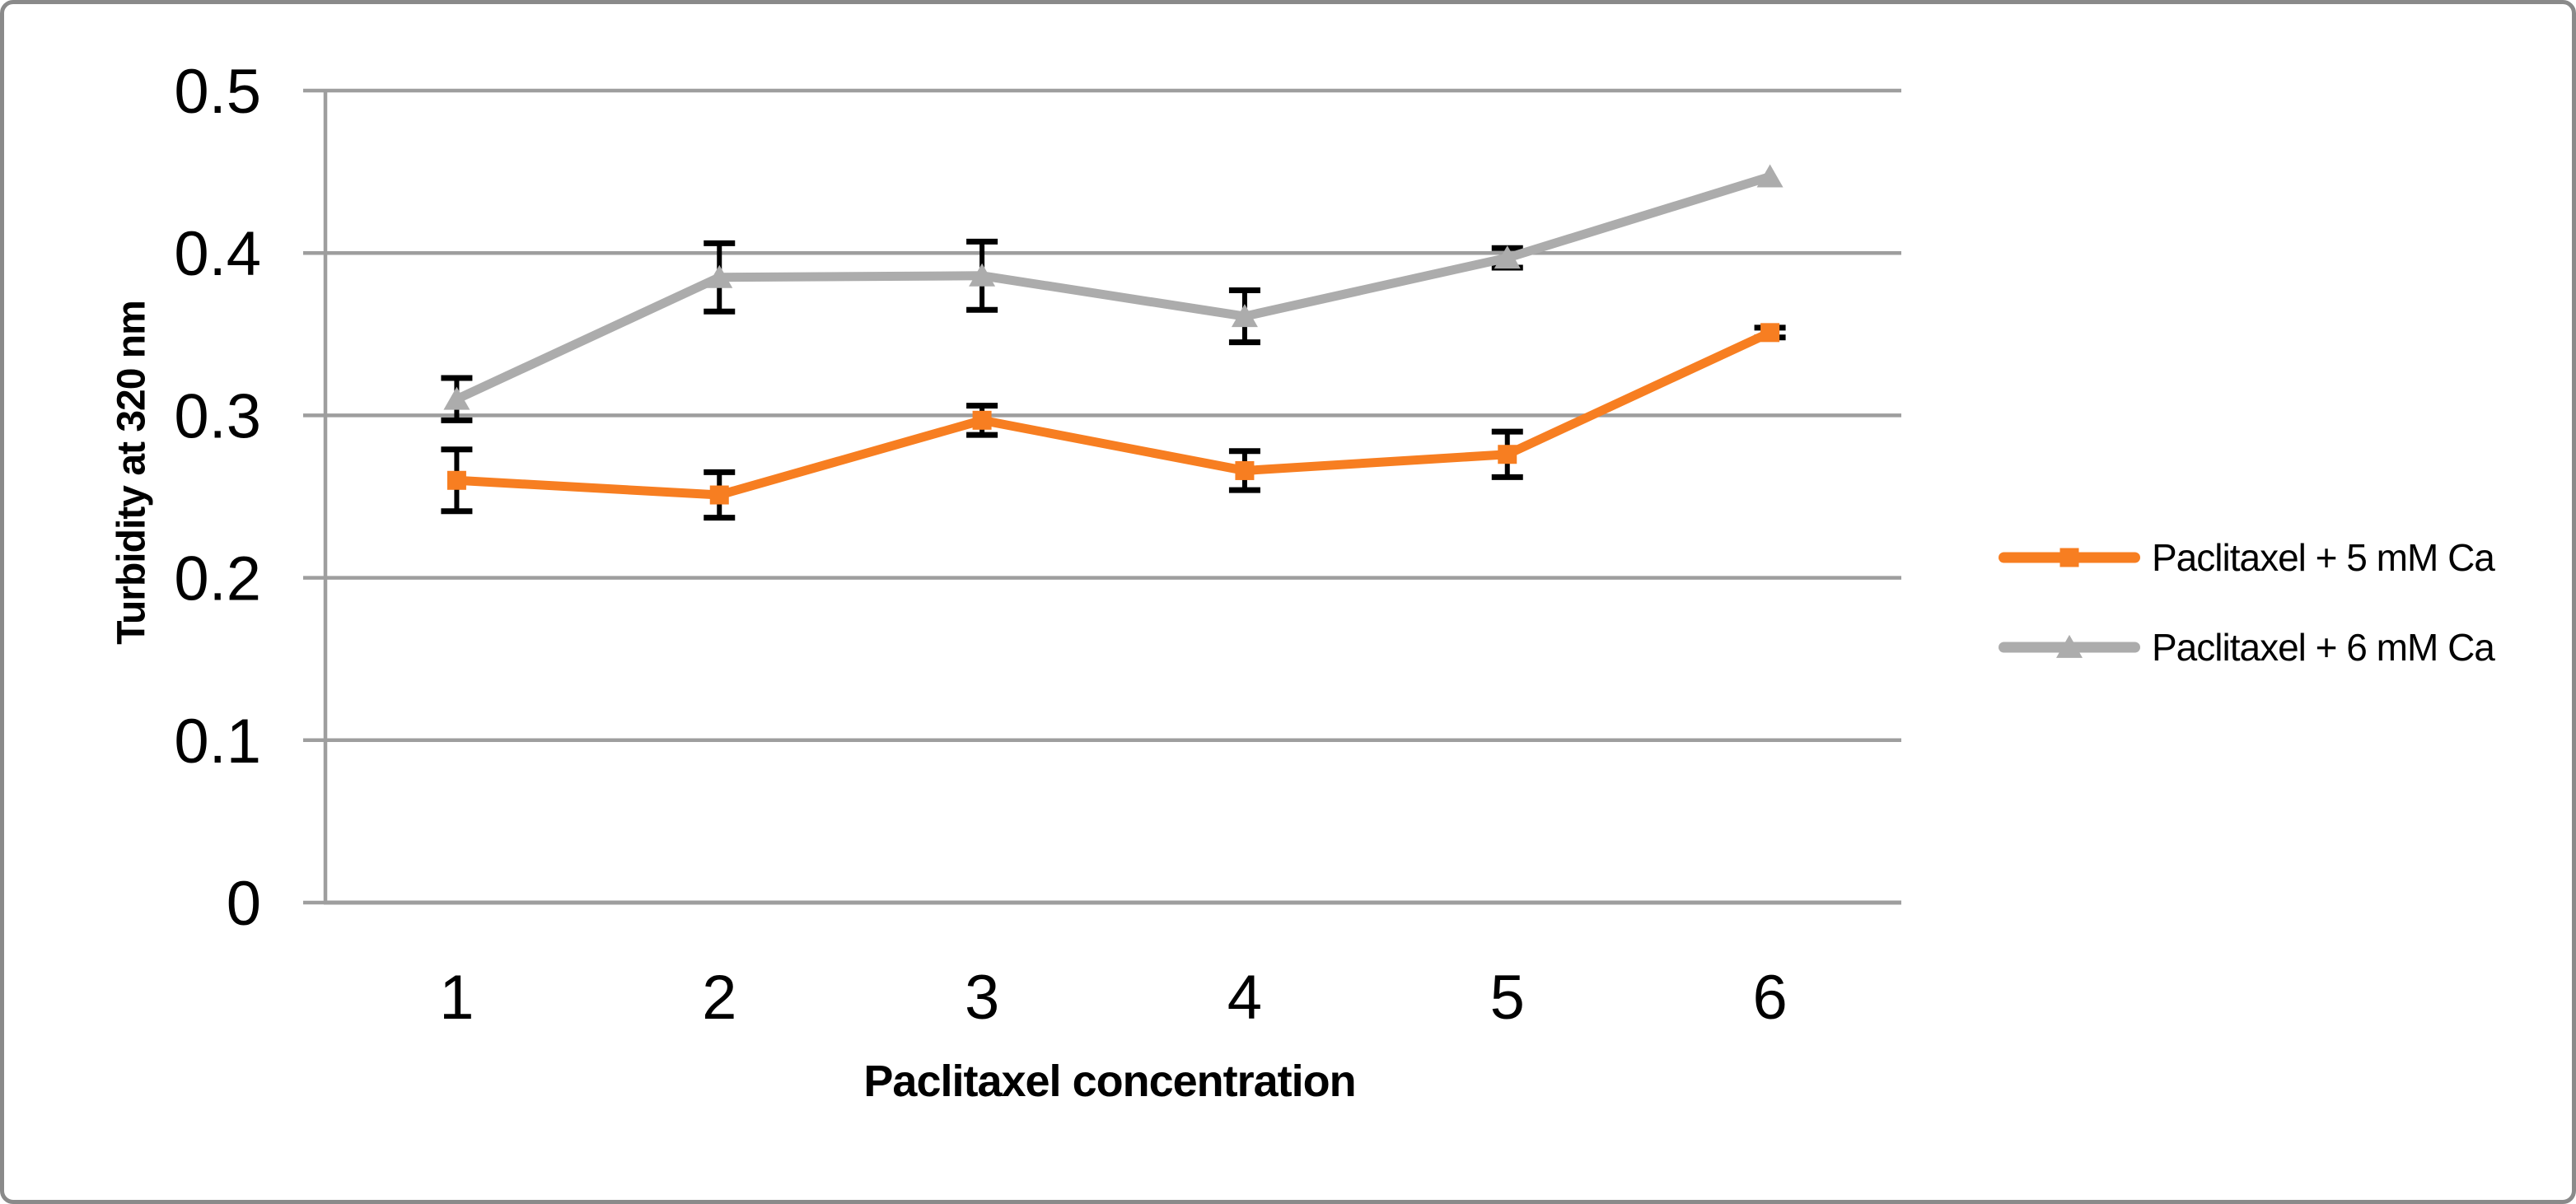  What do you see at coordinates (132, 473) in the screenshot?
I see `y-axis-title: Turbidity at 320 nm` at bounding box center [132, 473].